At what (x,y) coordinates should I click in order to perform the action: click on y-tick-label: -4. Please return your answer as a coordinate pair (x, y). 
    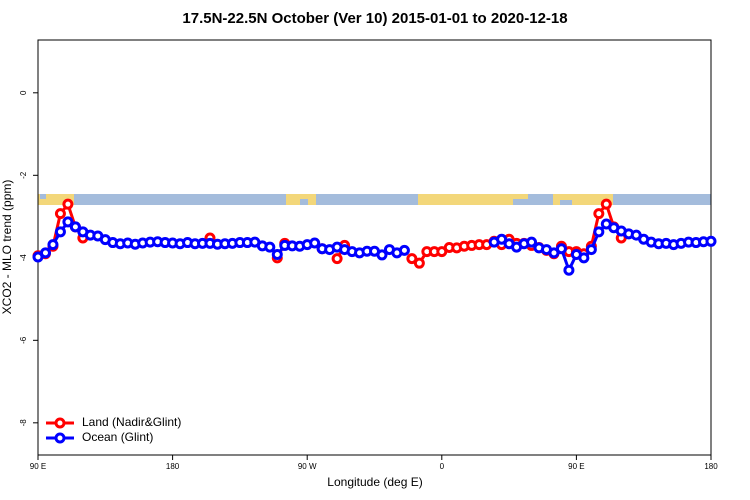
    Looking at the image, I should click on (23, 258).